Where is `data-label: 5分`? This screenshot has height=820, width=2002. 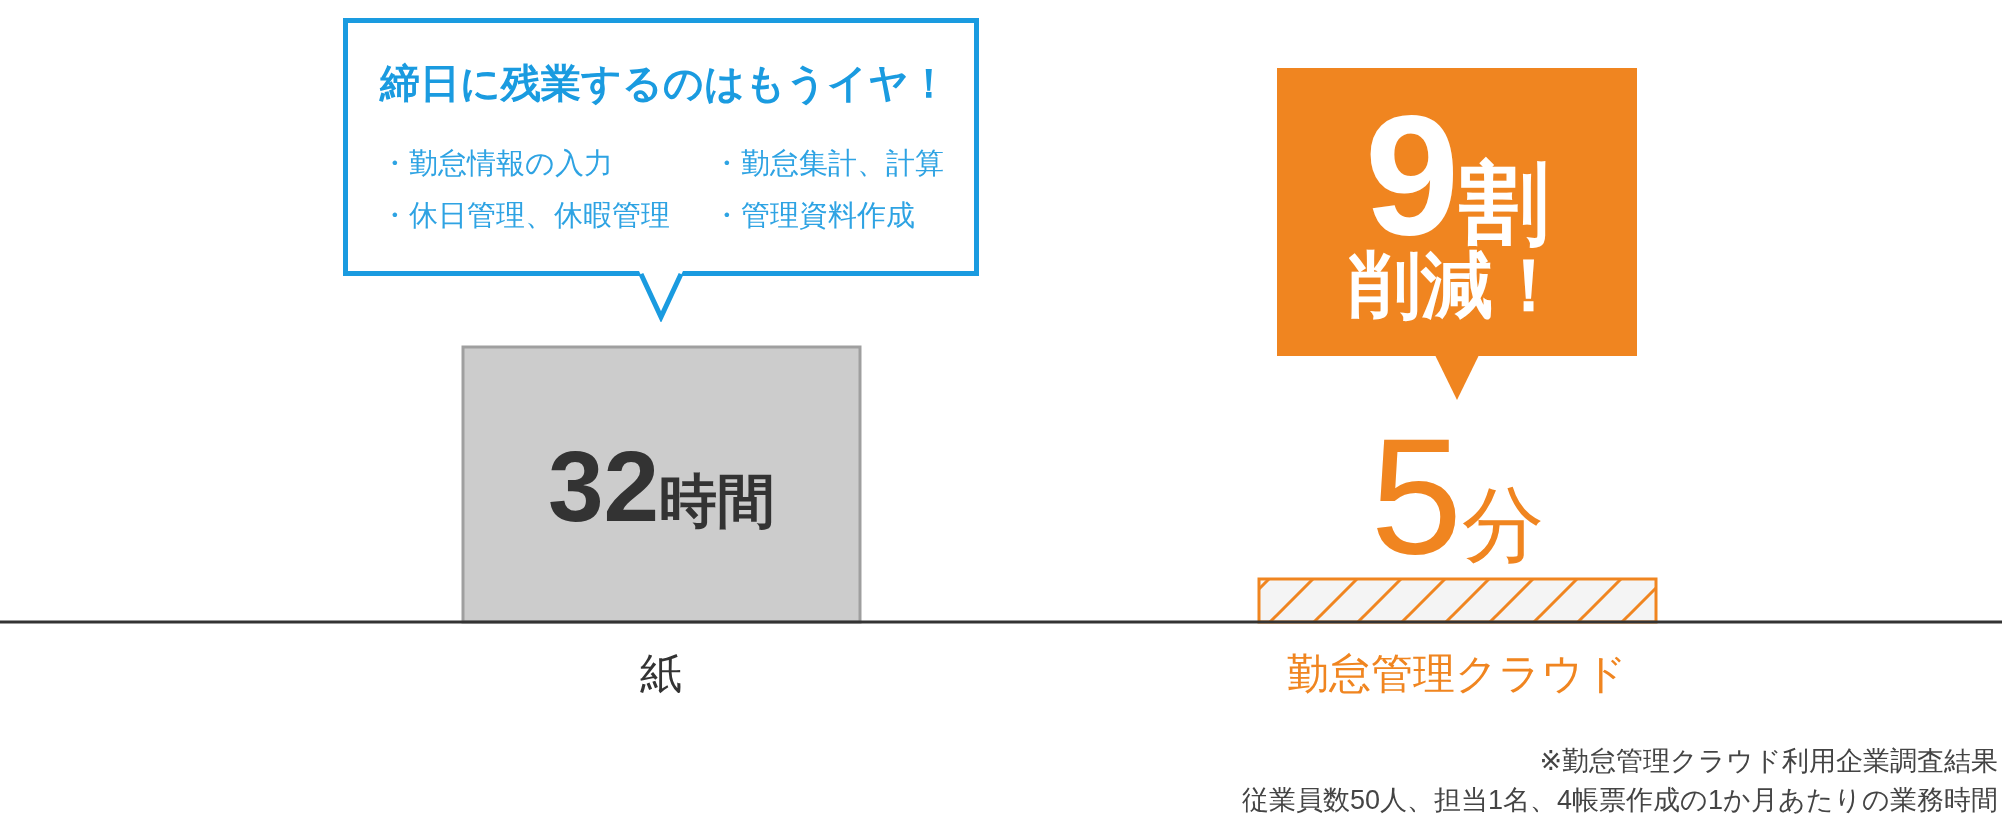 data-label: 5分 is located at coordinates (1457, 496).